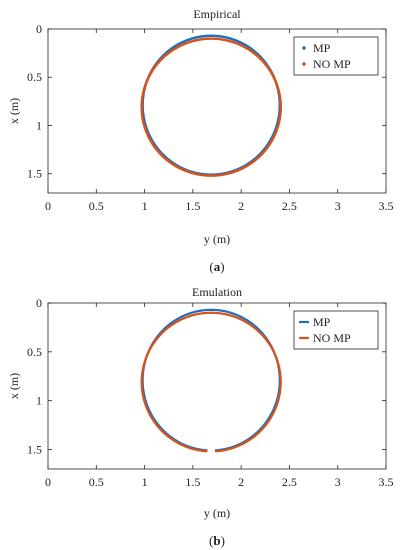 This screenshot has height=550, width=401. Describe the element at coordinates (217, 14) in the screenshot. I see `chart-title: Empirical` at that location.